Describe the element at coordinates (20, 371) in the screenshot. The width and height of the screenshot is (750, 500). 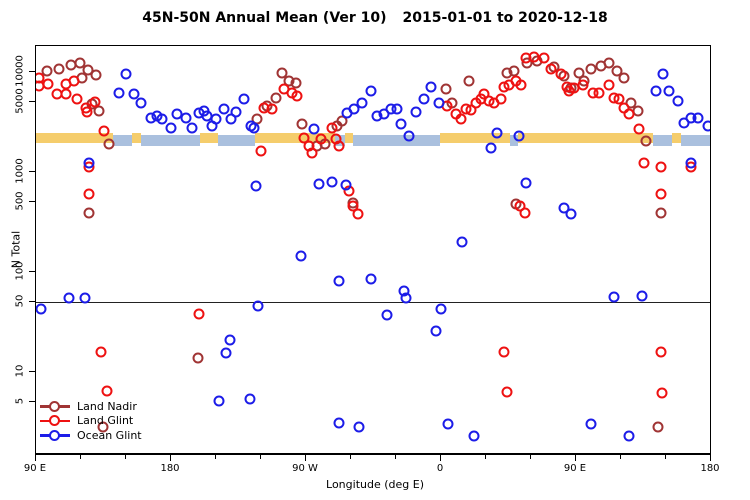
I see `y-axis-tick-label: 10` at that location.